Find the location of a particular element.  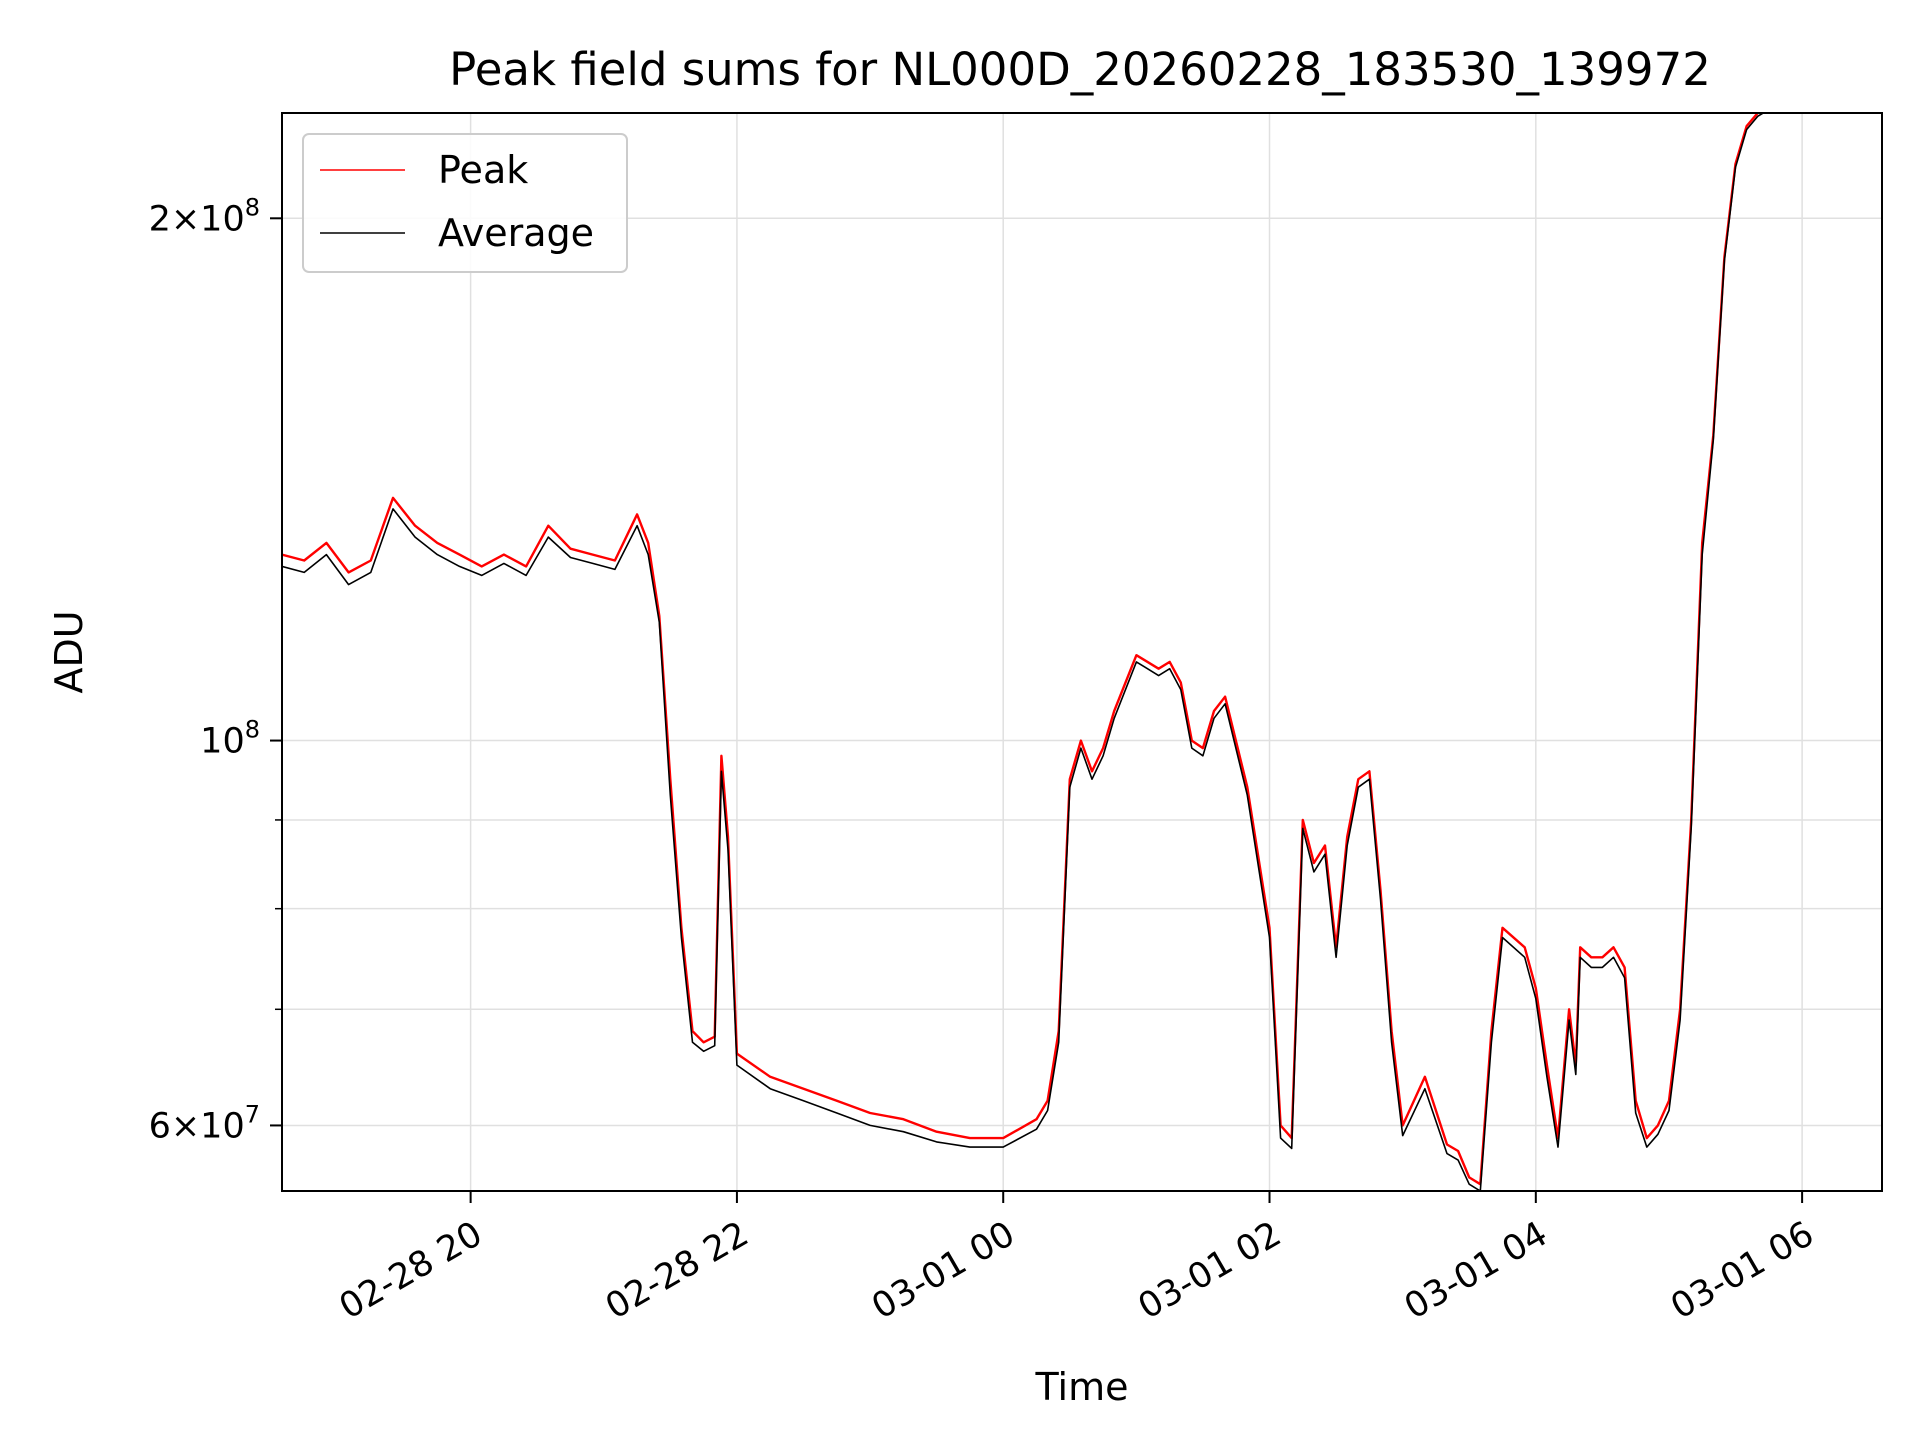

legend-box is located at coordinates (465, 203).